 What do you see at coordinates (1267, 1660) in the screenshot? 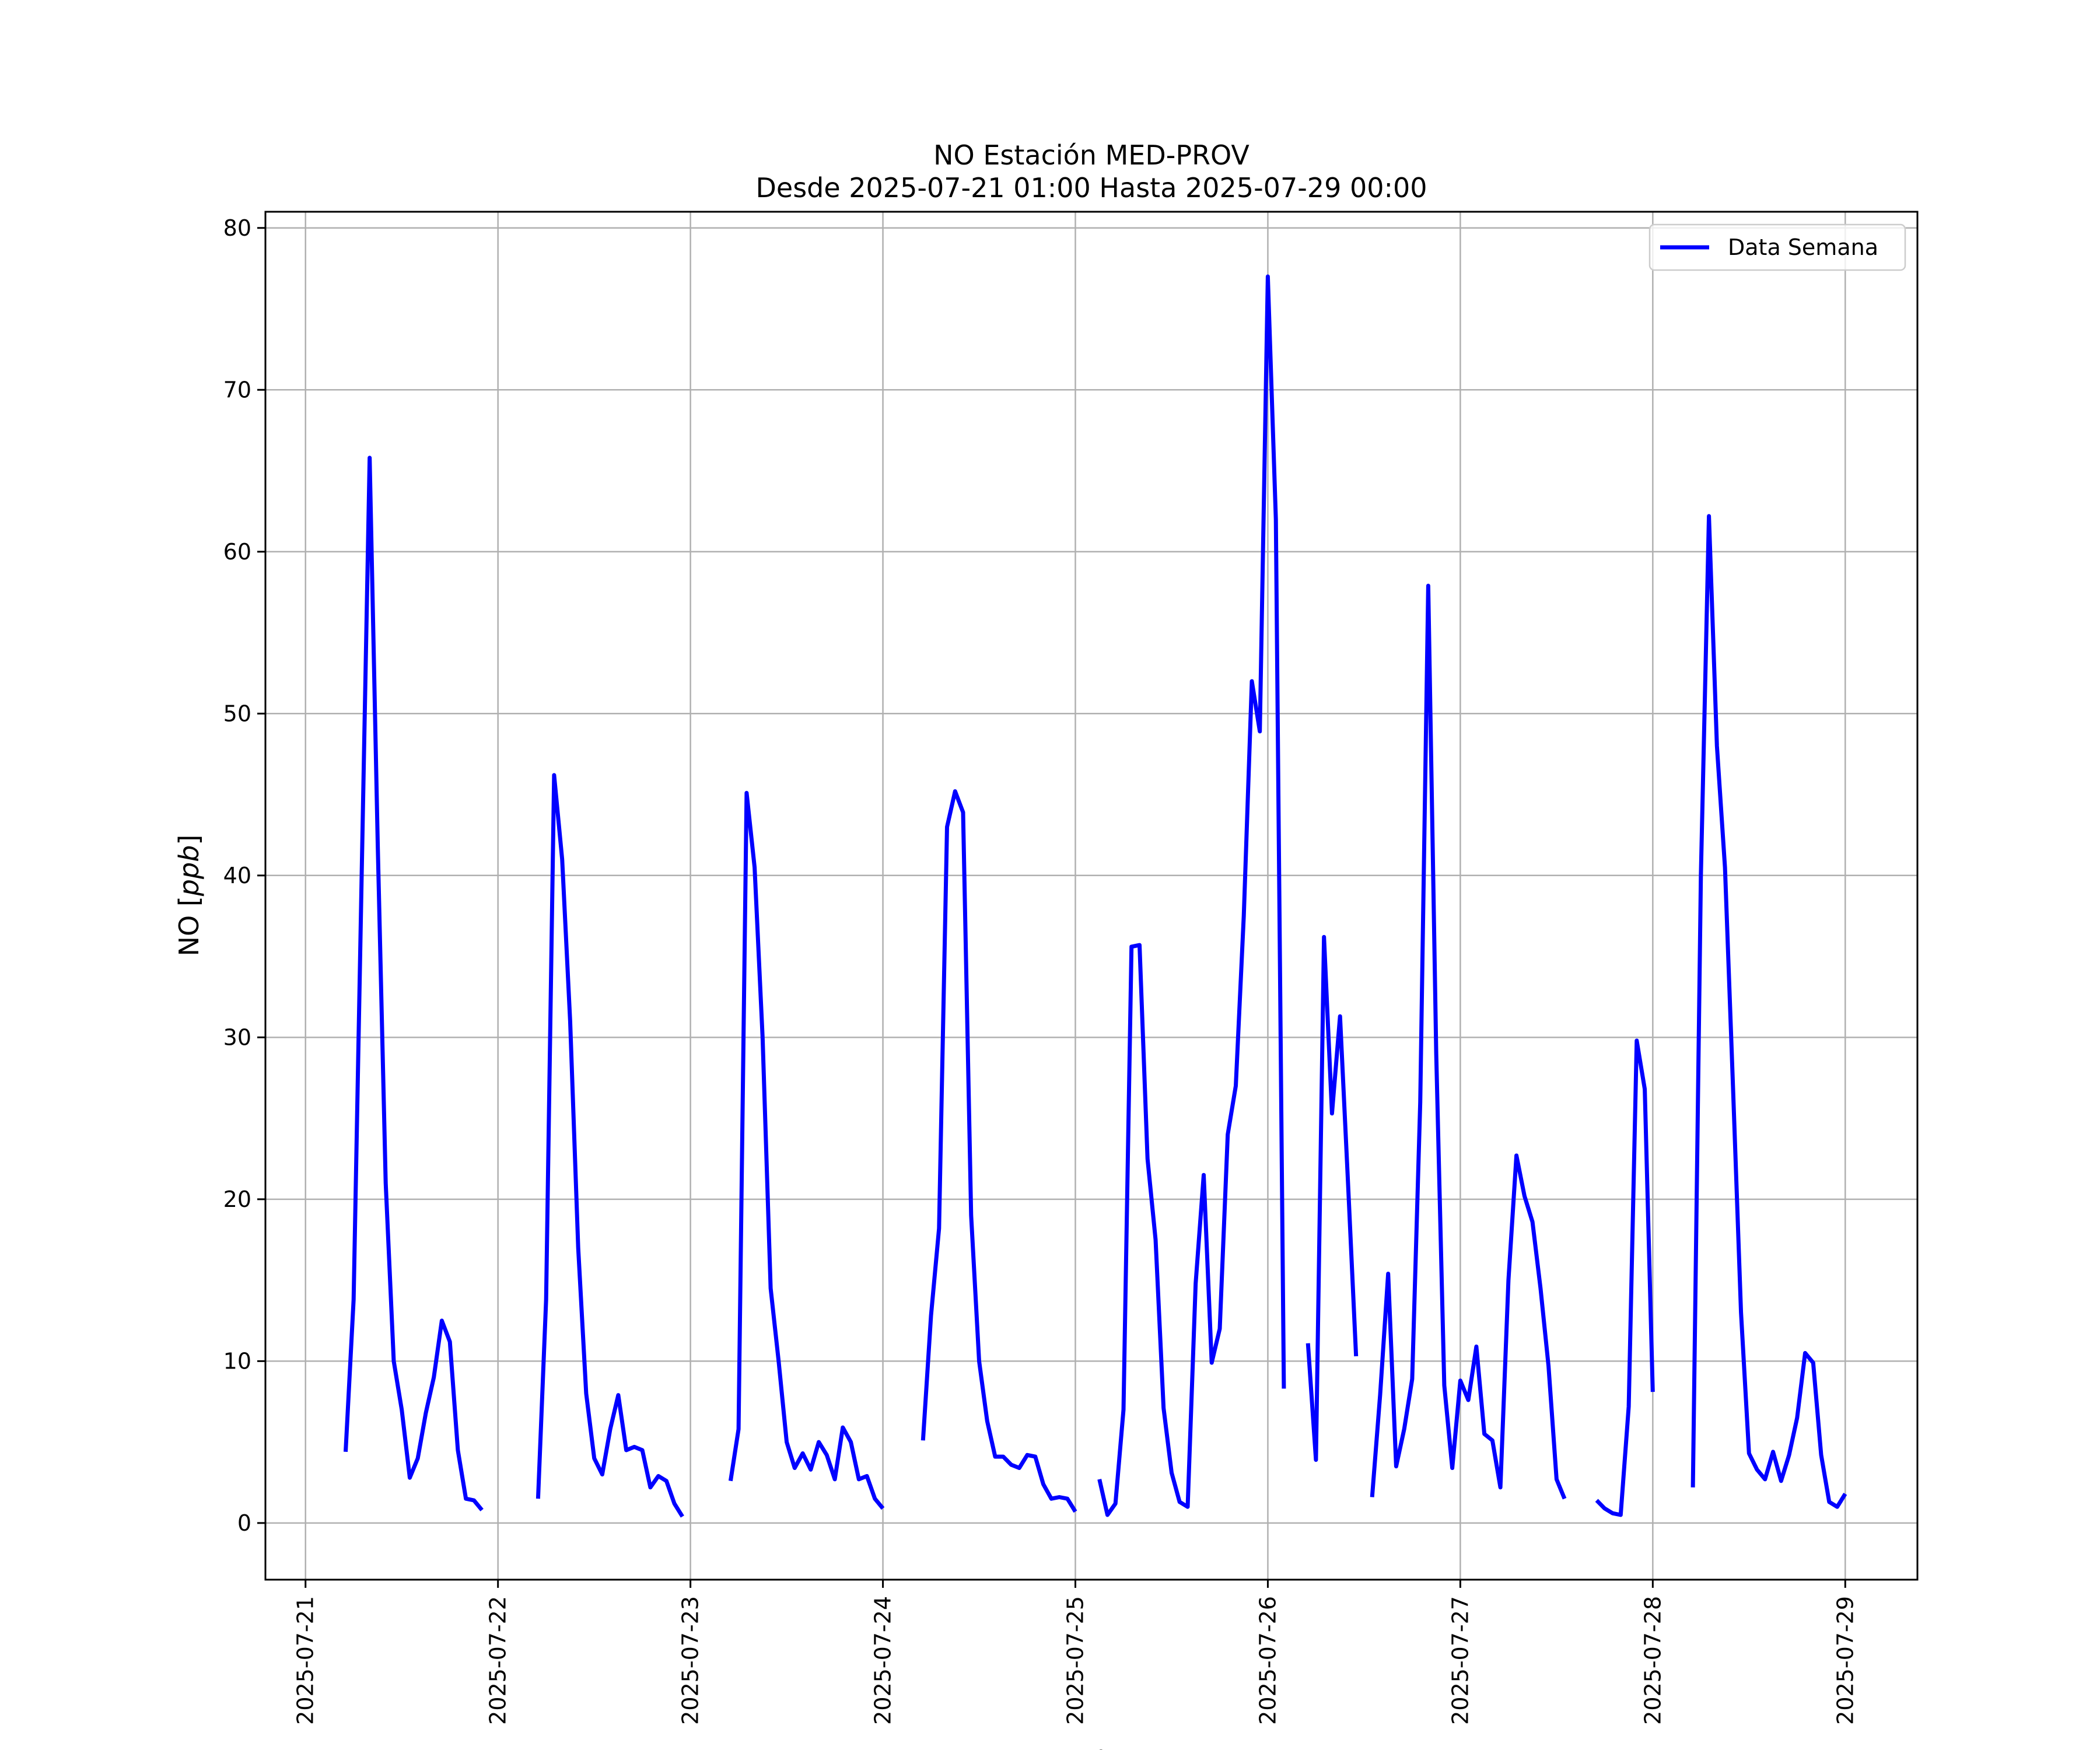
I see `x-tick-label: 2025-07-26` at bounding box center [1267, 1660].